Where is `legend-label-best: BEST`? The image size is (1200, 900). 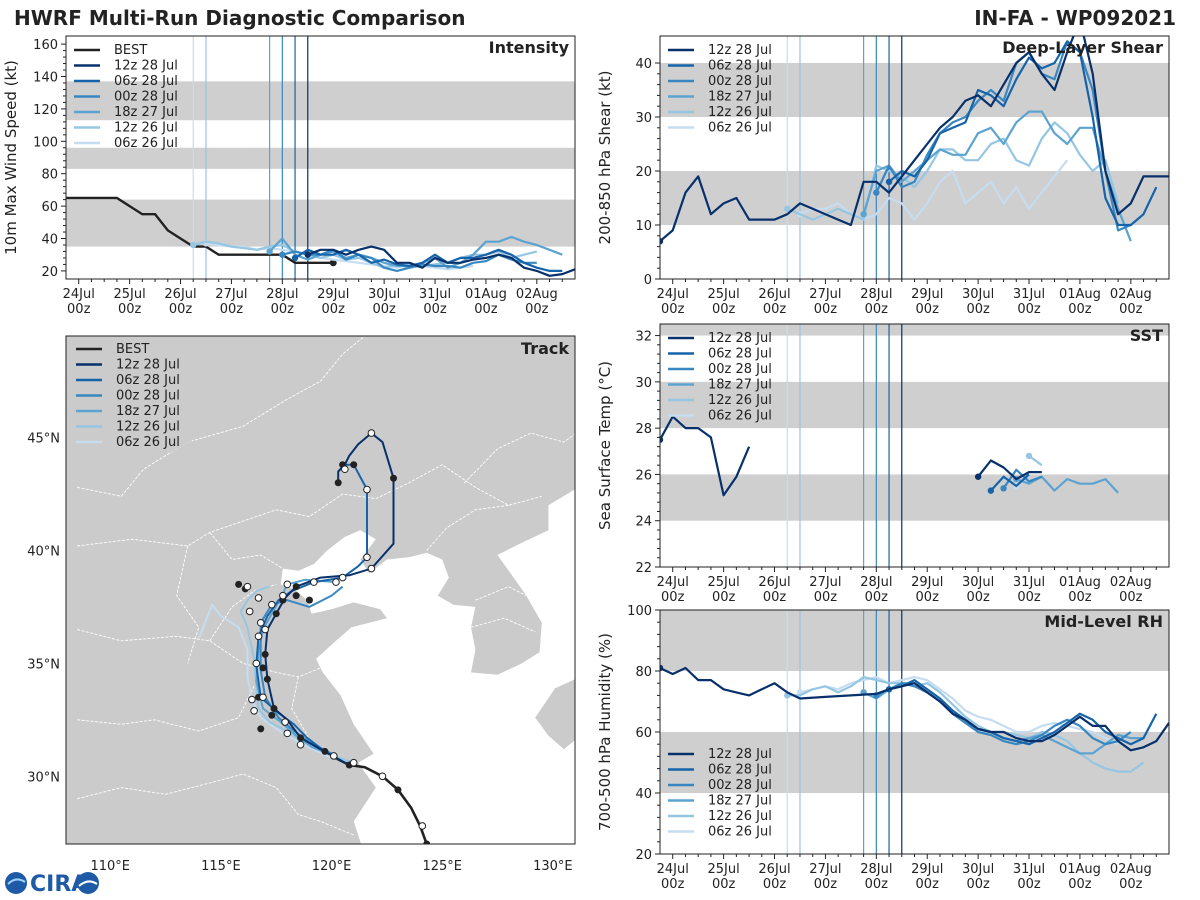
legend-label-best: BEST is located at coordinates (132, 349).